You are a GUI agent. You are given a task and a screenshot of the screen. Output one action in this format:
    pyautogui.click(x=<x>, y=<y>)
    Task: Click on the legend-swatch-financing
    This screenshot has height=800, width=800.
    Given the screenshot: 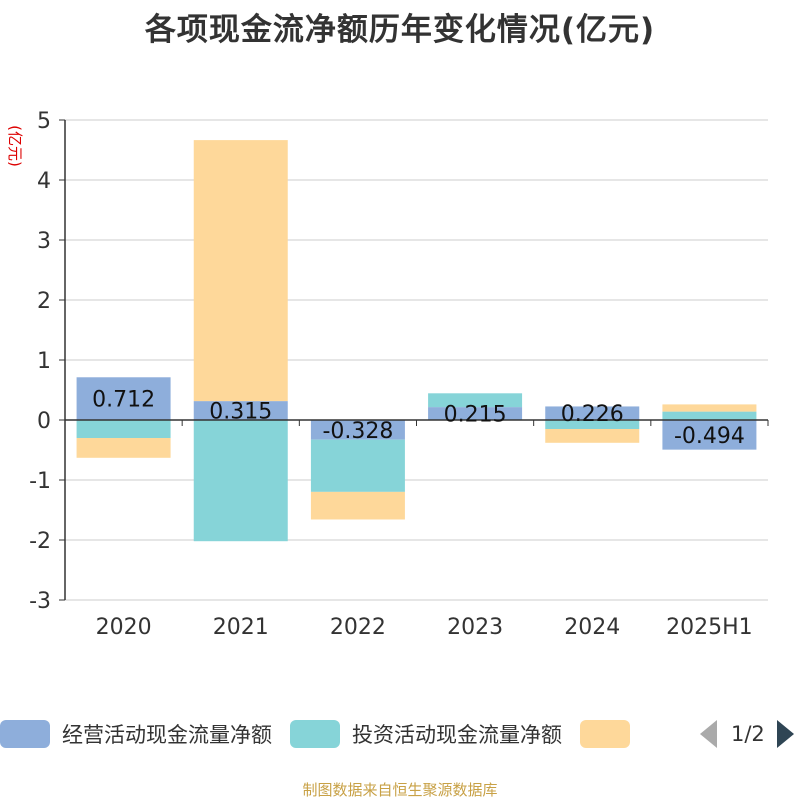 What is the action you would take?
    pyautogui.click(x=605, y=734)
    